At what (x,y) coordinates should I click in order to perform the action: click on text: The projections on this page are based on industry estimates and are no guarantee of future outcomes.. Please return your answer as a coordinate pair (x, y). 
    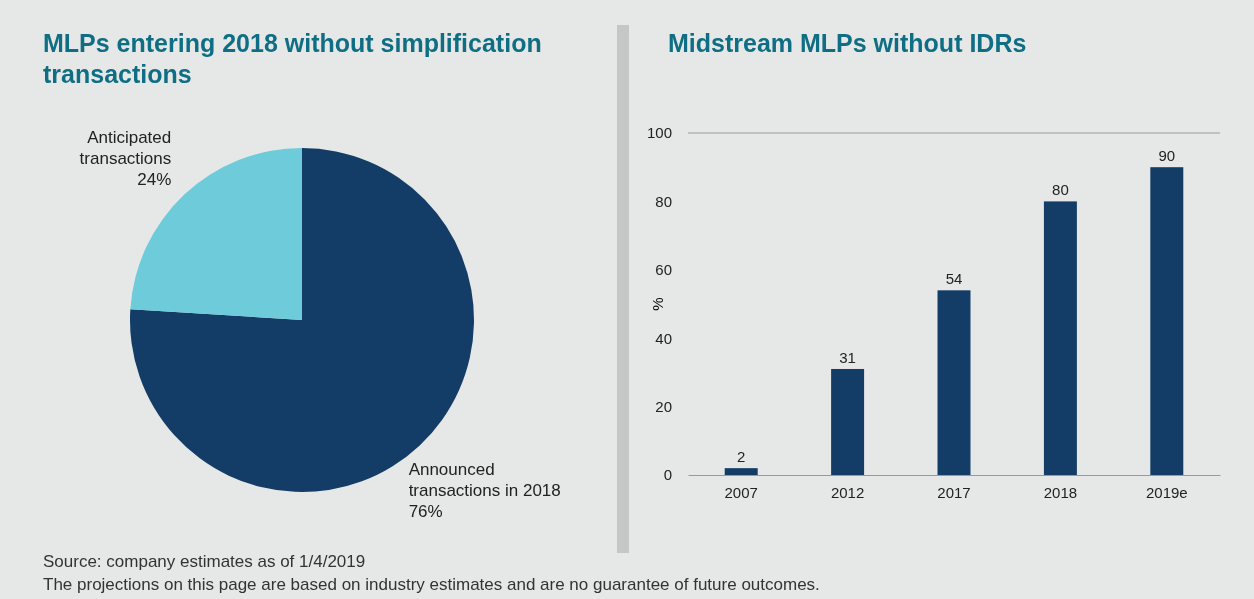
    Looking at the image, I should click on (431, 584).